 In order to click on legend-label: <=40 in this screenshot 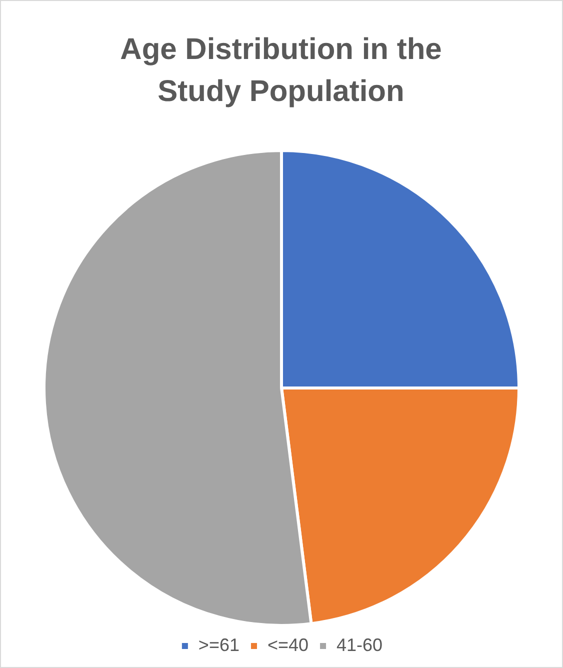, I will do `click(288, 644)`.